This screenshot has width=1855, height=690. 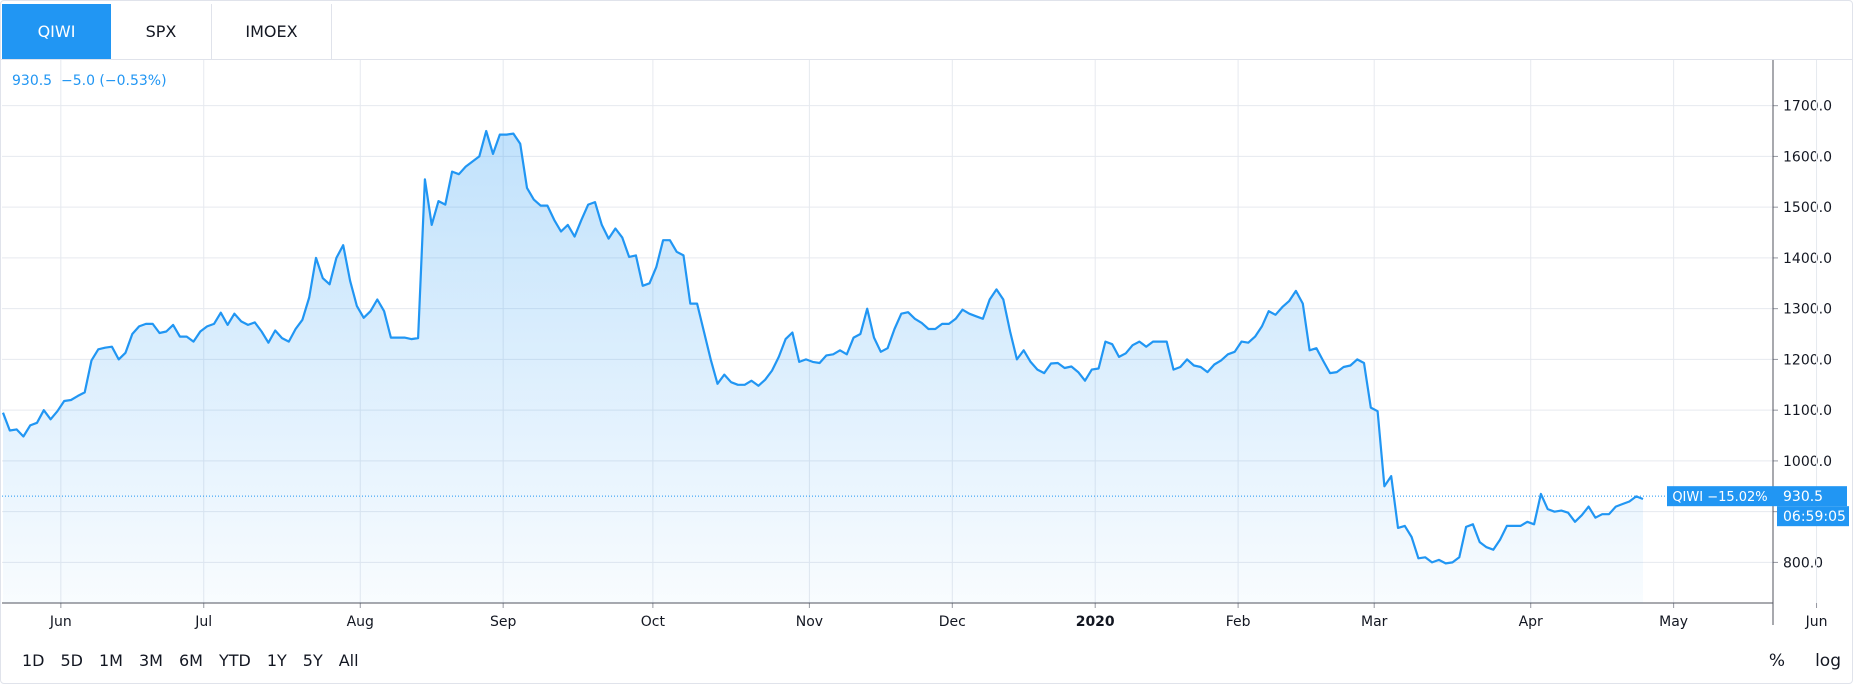 What do you see at coordinates (1095, 622) in the screenshot?
I see `x-tick-label: 2020` at bounding box center [1095, 622].